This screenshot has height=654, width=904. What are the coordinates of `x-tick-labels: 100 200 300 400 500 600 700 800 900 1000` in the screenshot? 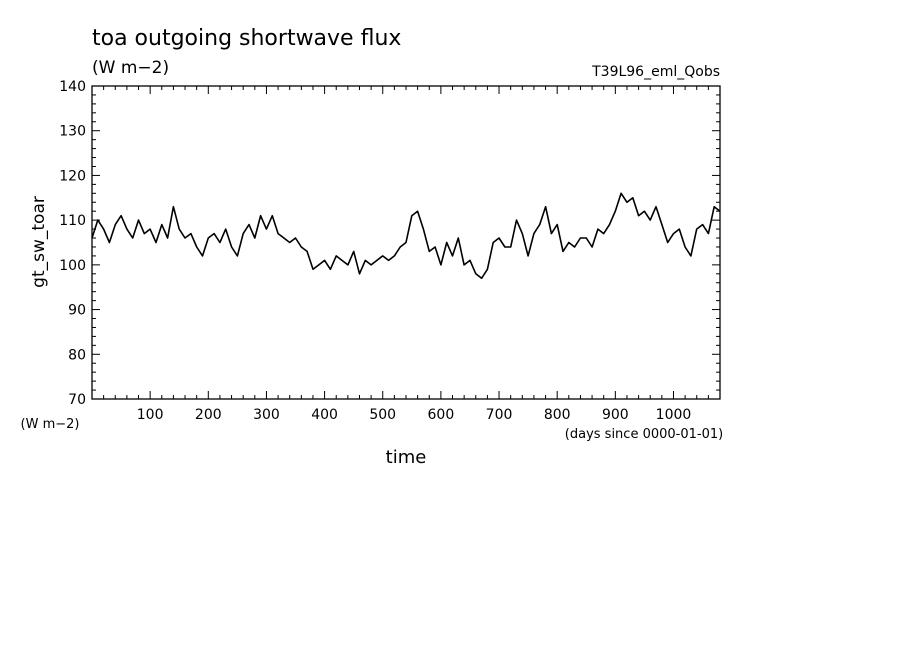 It's located at (414, 415).